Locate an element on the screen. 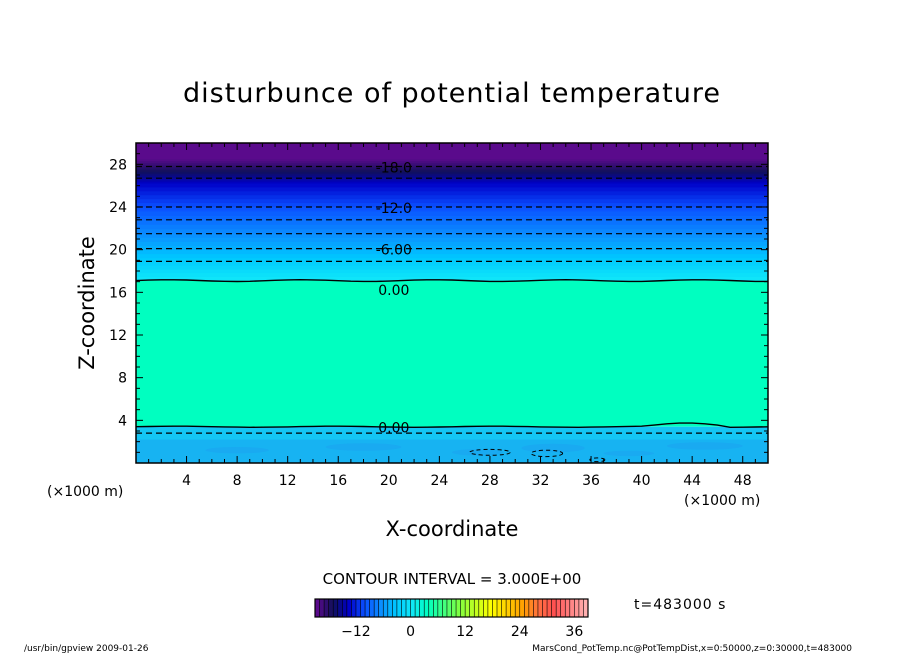 The width and height of the screenshot is (904, 654). x-tick-label: 44 is located at coordinates (692, 481).